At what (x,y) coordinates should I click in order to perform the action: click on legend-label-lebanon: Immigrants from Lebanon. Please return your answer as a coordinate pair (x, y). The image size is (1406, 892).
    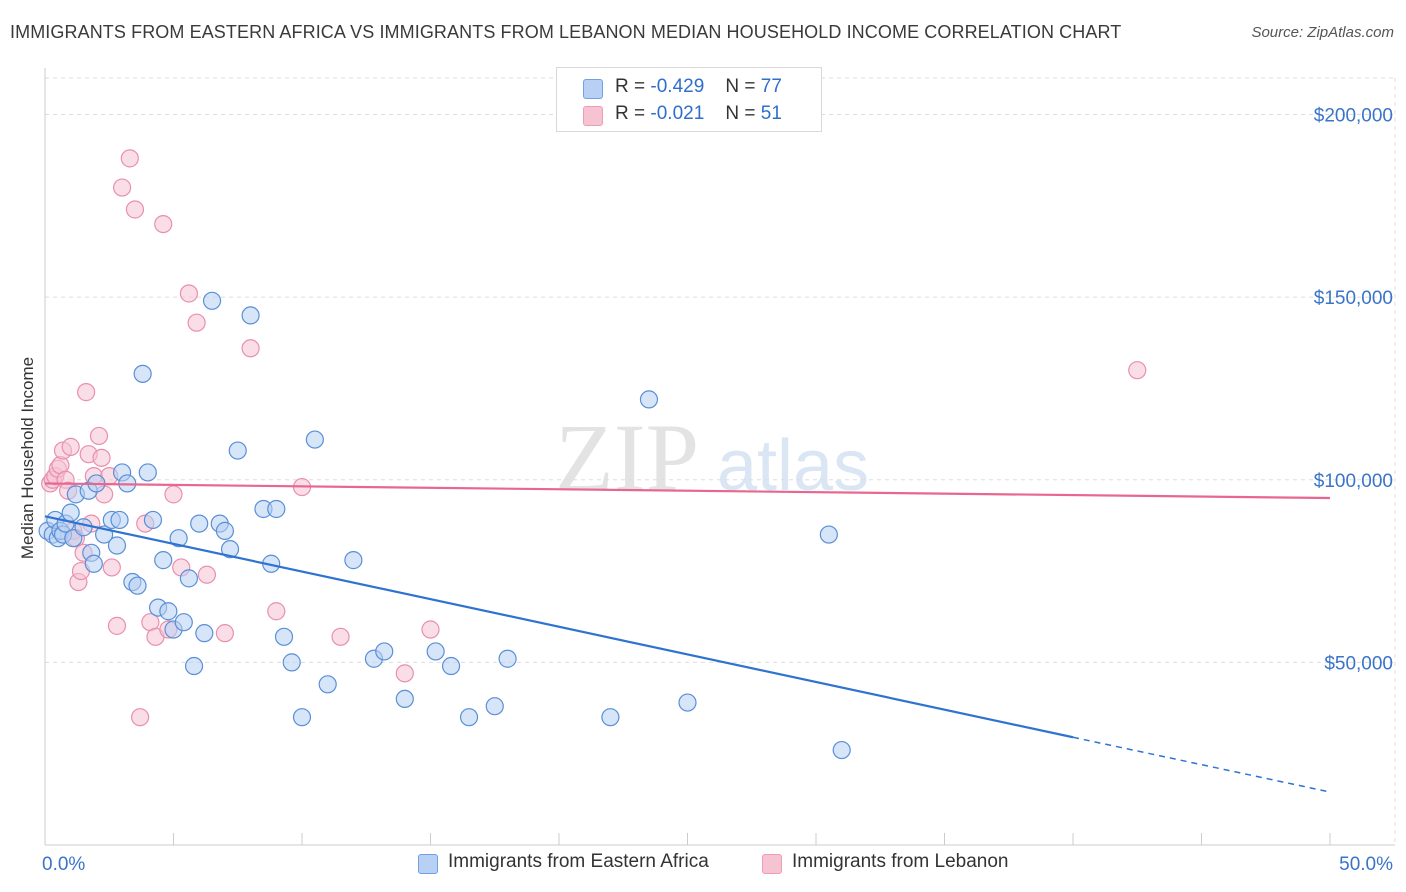
    Looking at the image, I should click on (900, 861).